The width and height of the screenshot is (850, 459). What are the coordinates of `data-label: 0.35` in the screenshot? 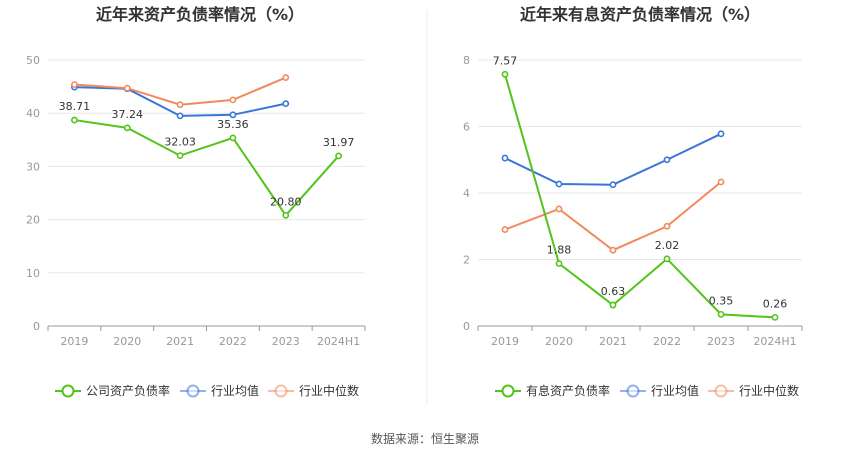 It's located at (721, 300).